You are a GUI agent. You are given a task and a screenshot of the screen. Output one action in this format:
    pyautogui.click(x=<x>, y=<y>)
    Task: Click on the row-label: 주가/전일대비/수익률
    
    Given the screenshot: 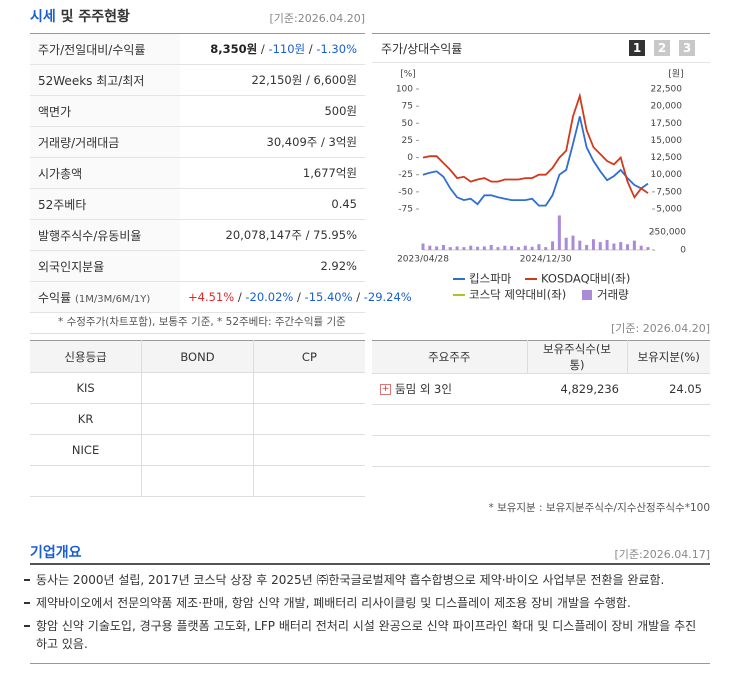 What is the action you would take?
    pyautogui.click(x=105, y=49)
    